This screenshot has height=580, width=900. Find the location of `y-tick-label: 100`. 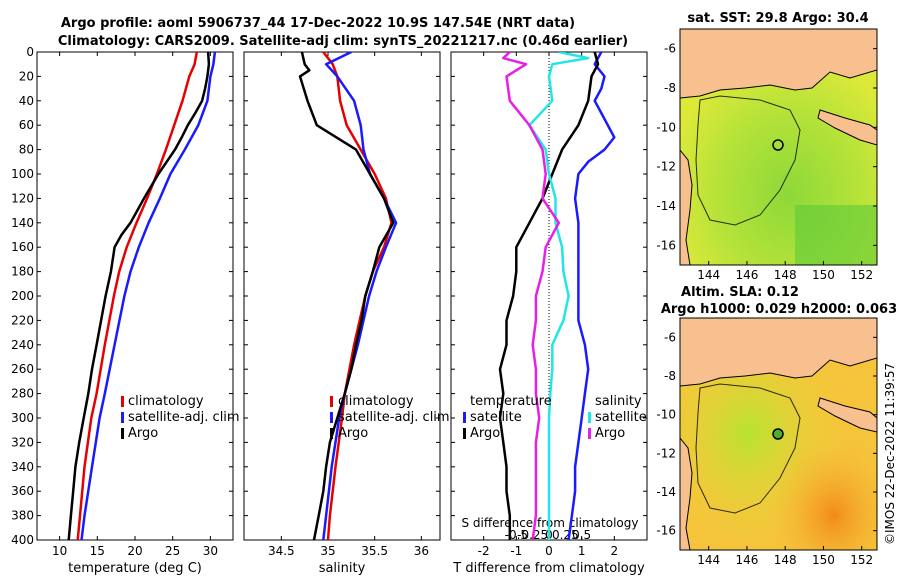

y-tick-label: 100 is located at coordinates (22, 174).